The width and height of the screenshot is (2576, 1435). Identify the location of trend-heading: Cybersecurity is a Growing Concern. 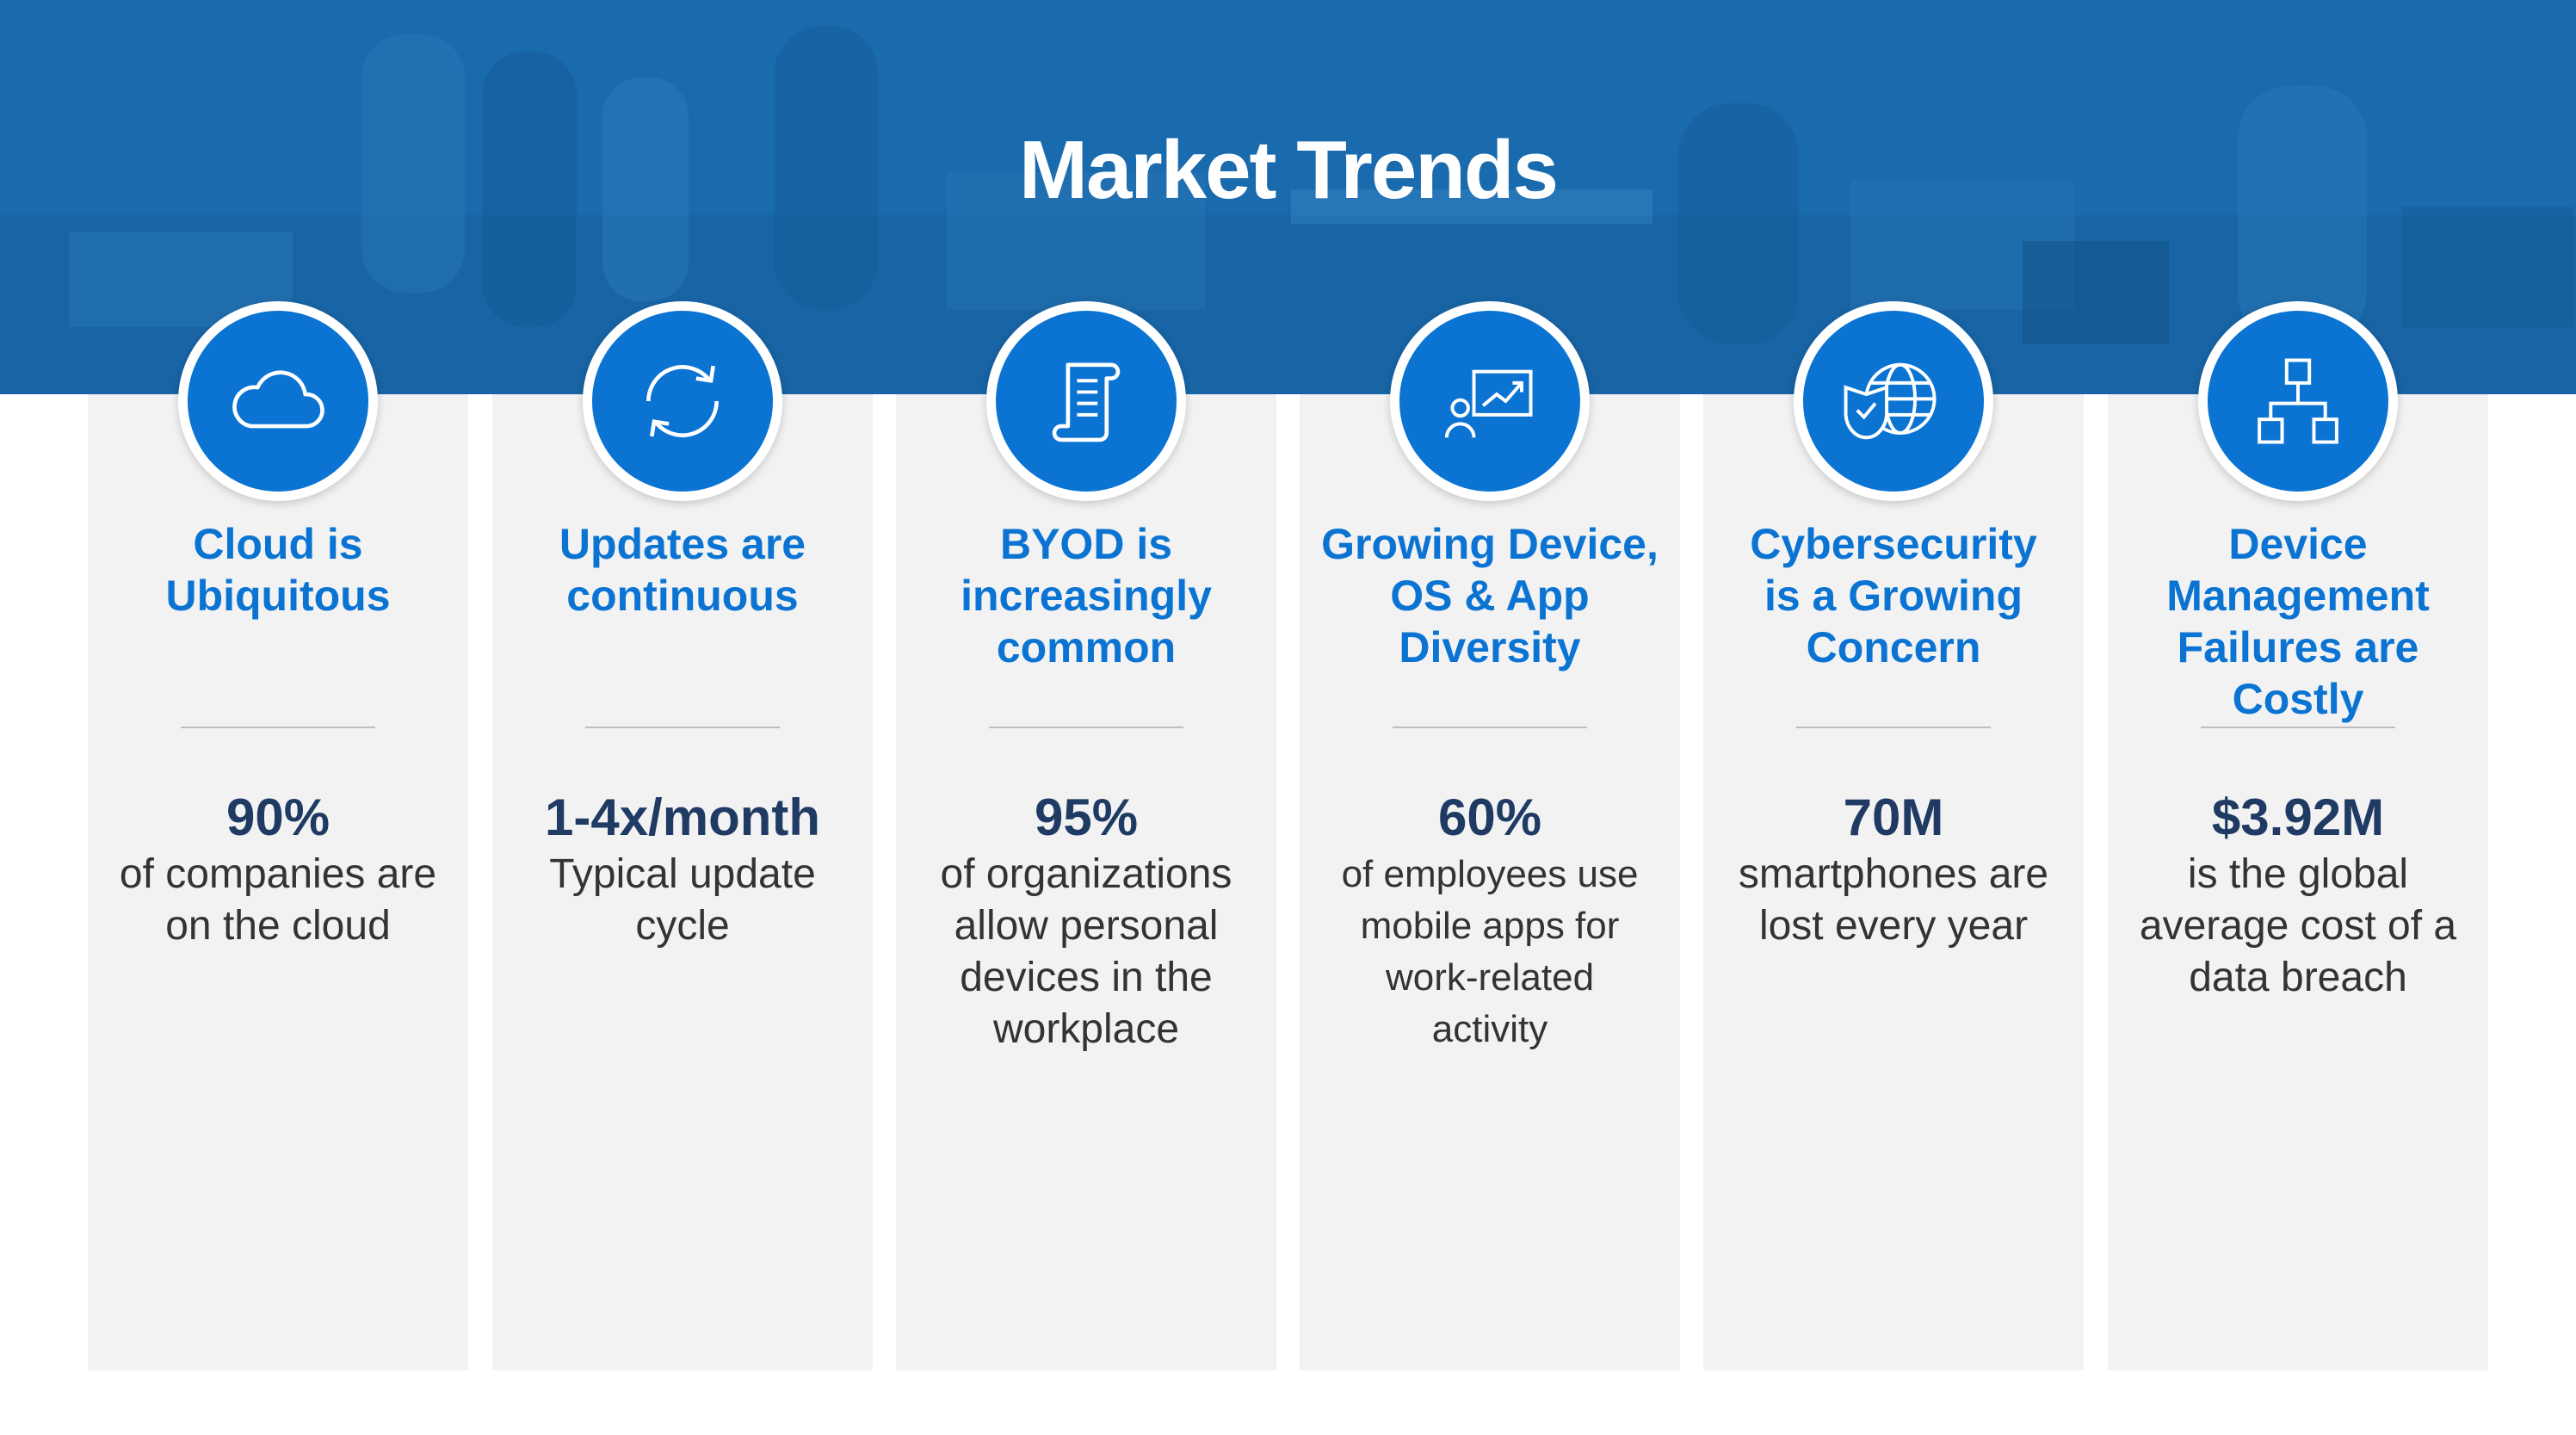
(1893, 596).